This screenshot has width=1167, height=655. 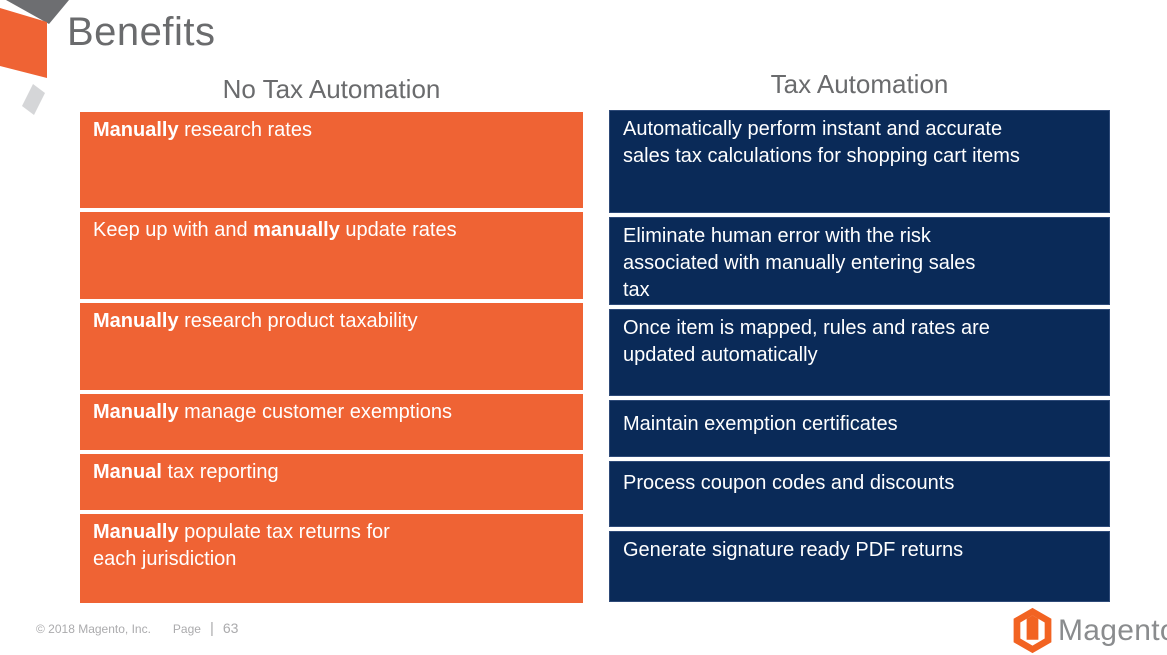 I want to click on page-number: 63, so click(x=230, y=628).